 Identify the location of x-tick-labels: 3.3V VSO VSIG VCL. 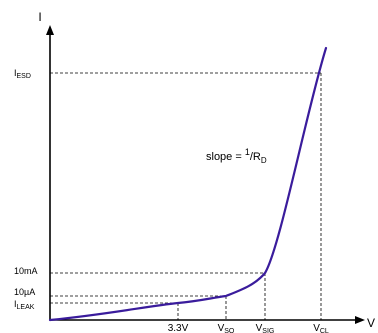
(248, 328).